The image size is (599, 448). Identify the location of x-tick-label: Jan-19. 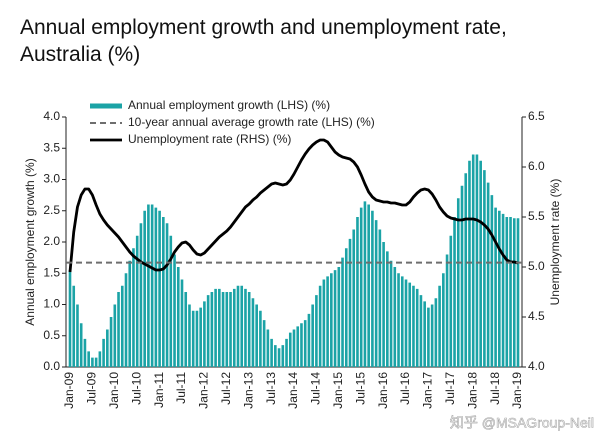
(517, 390).